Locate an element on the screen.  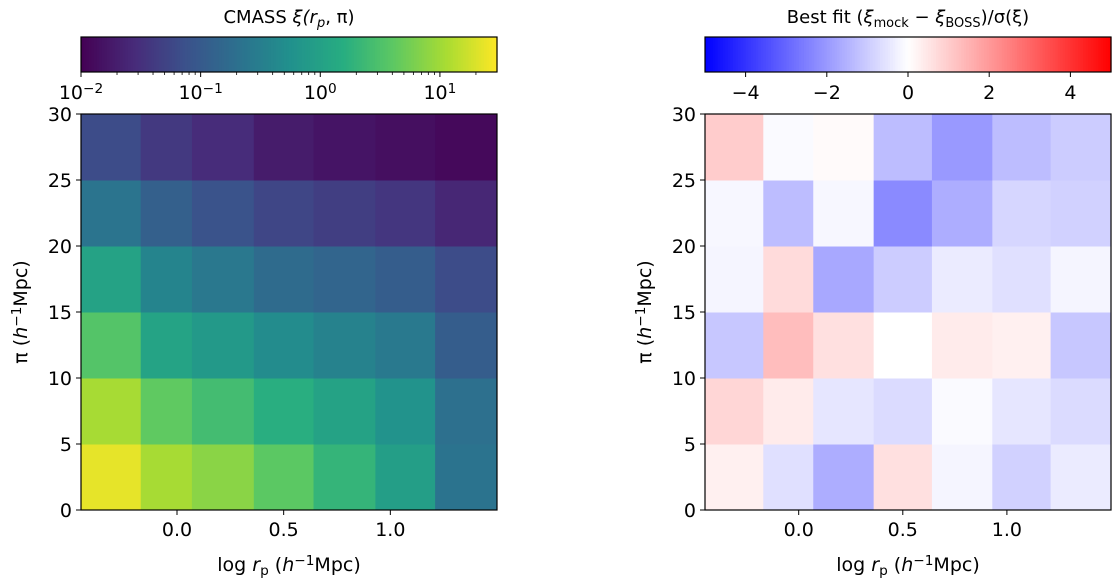
chart-title: CMASS ξ(rp, π) is located at coordinates (288, 19).